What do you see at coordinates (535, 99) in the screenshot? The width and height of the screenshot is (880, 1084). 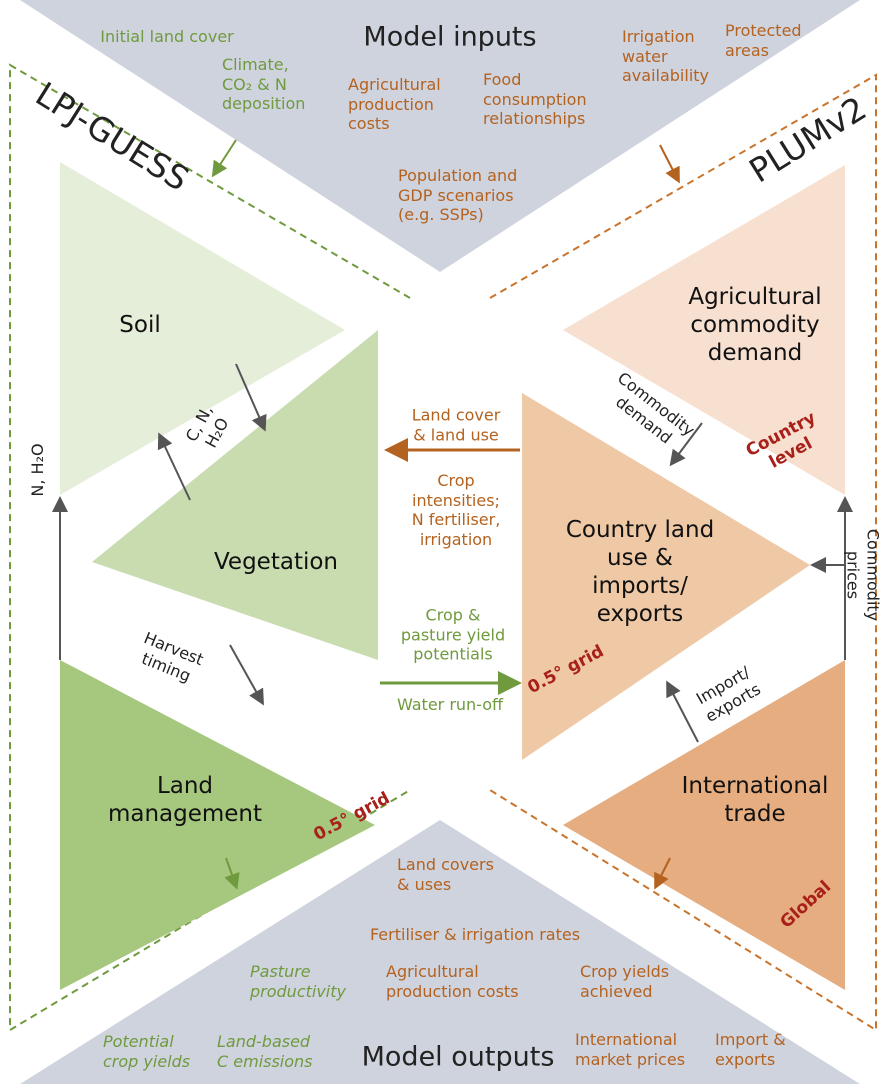 I see `input-label: Food consumption relationships` at bounding box center [535, 99].